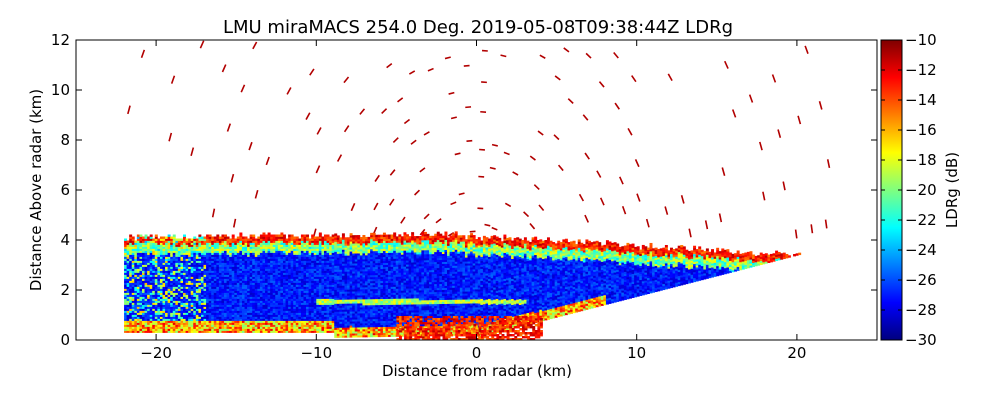  Describe the element at coordinates (921, 310) in the screenshot. I see `colorbar-tick-label: −28` at that location.